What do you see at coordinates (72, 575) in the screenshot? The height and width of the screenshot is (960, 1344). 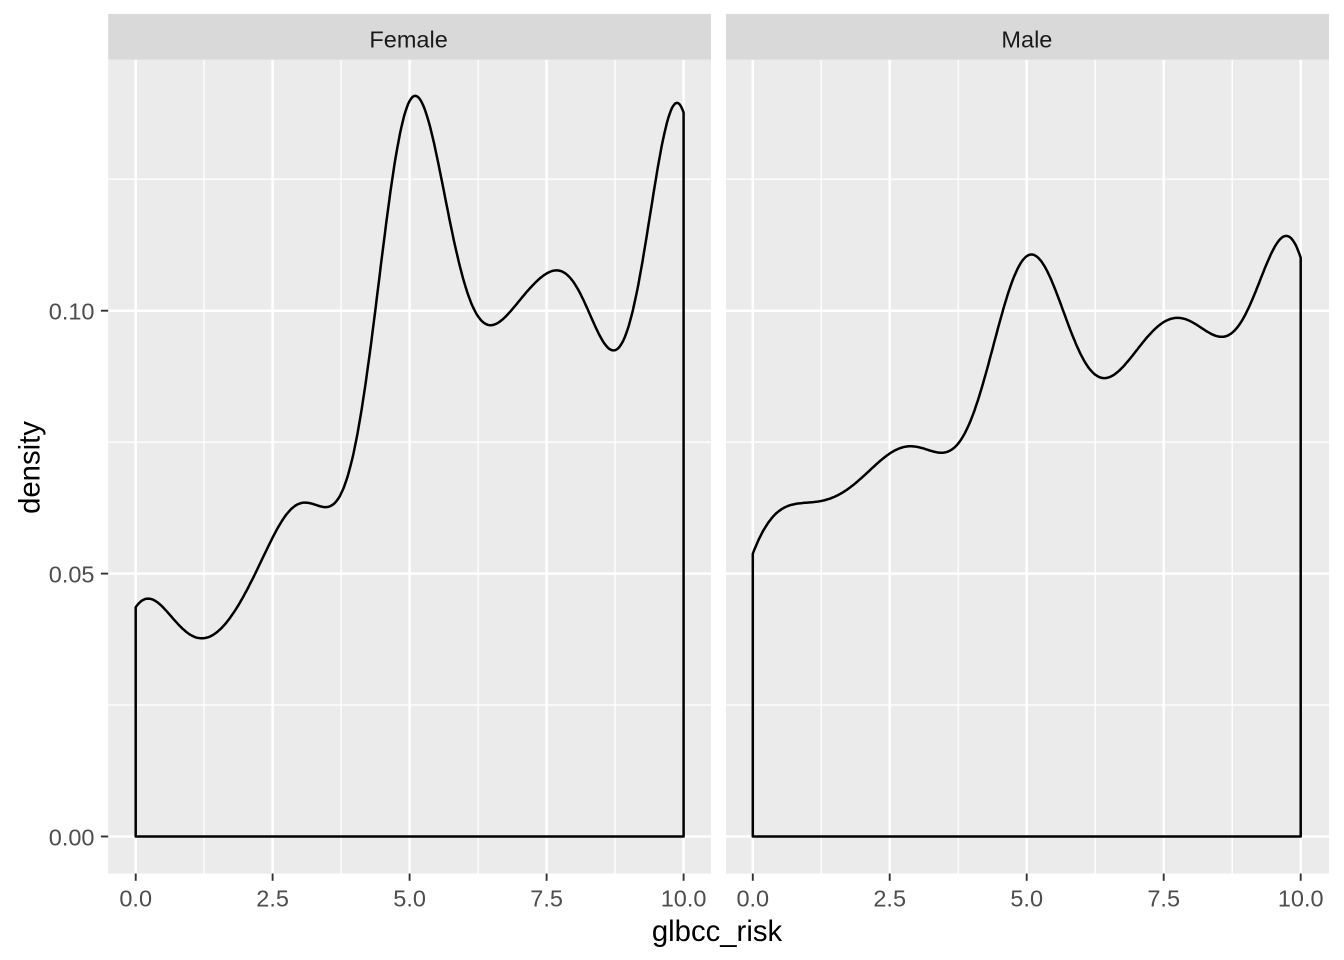 I see `svg-text: 0.05` at bounding box center [72, 575].